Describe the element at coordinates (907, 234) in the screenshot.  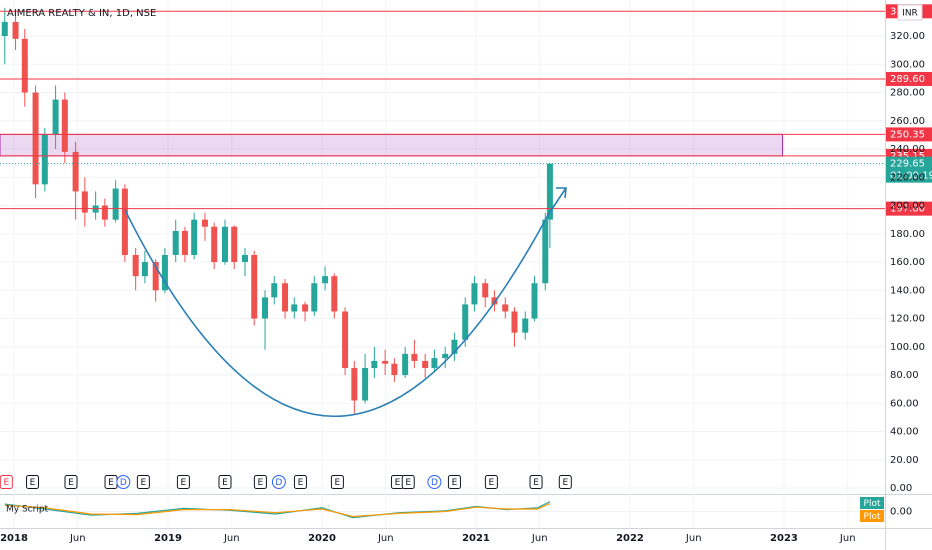
I see `y-tick-label: 180.00` at that location.